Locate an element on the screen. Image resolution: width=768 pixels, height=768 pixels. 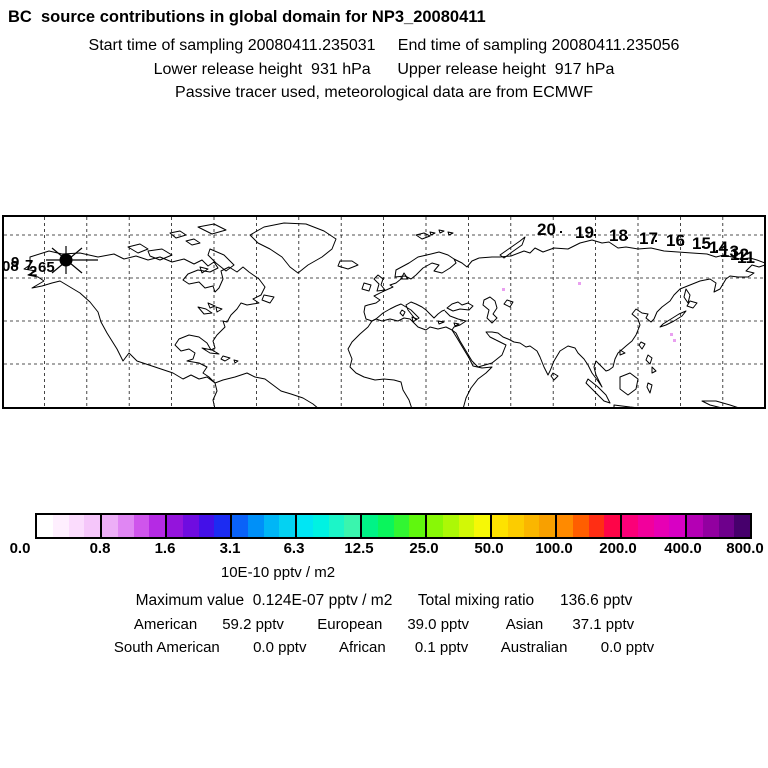
release-cluster-label: 2 is located at coordinates (33, 271).